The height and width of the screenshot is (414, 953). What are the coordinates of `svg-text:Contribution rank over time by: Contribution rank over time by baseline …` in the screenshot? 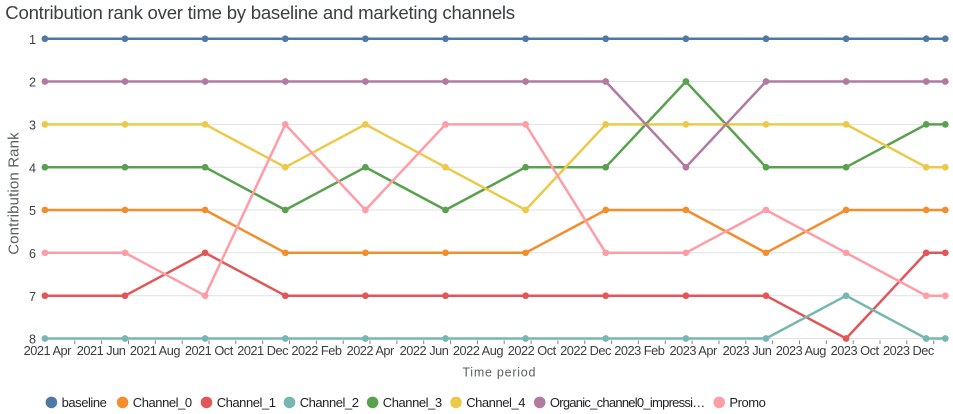 It's located at (260, 12).